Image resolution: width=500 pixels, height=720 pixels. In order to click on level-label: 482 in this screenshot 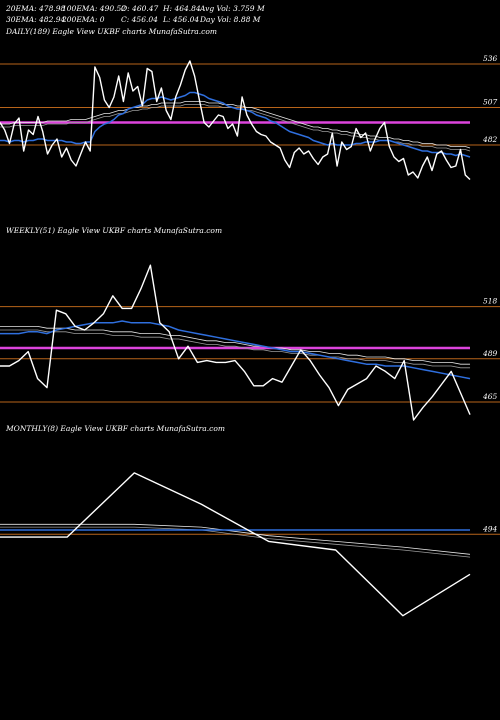, I will do `click(490, 139)`.